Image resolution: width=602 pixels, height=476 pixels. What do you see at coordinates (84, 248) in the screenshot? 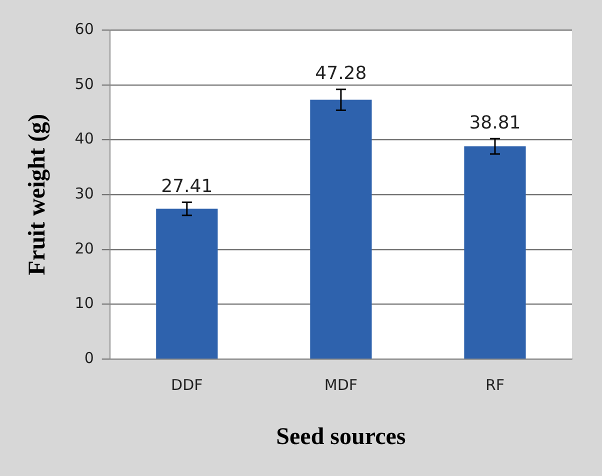
I see `y-tick-label: 20` at bounding box center [84, 248].